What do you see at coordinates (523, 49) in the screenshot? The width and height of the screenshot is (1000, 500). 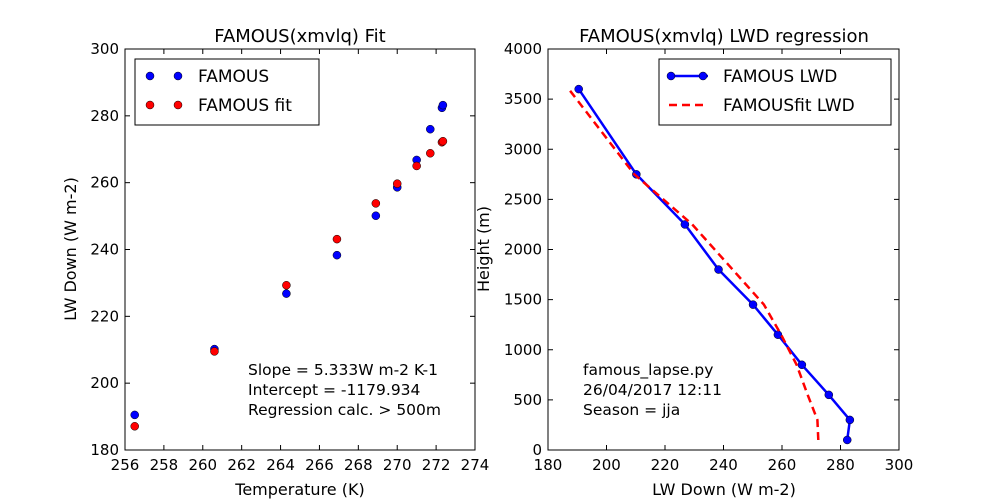 I see `right-y-tick-label: 4000` at bounding box center [523, 49].